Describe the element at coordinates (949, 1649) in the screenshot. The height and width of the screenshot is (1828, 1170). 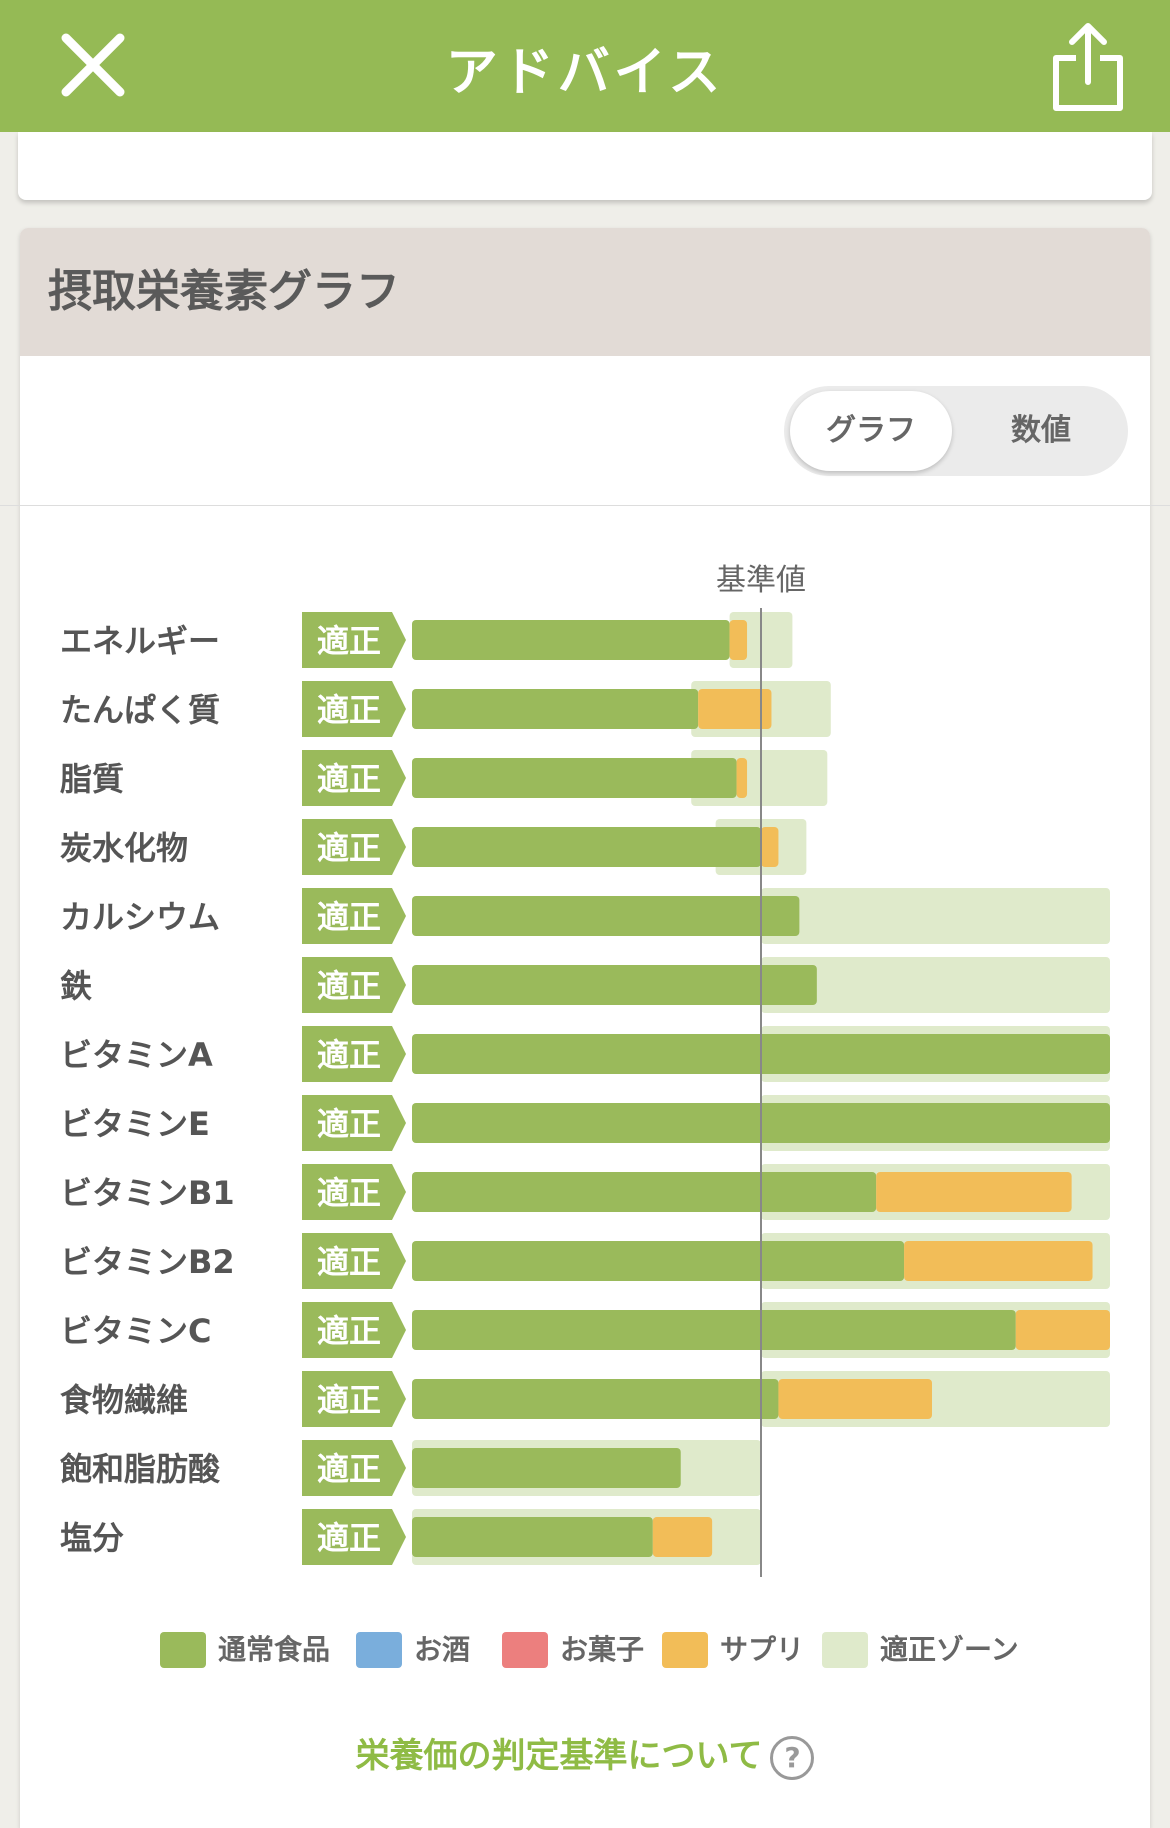
I see `legend-label: 適正ゾーン` at that location.